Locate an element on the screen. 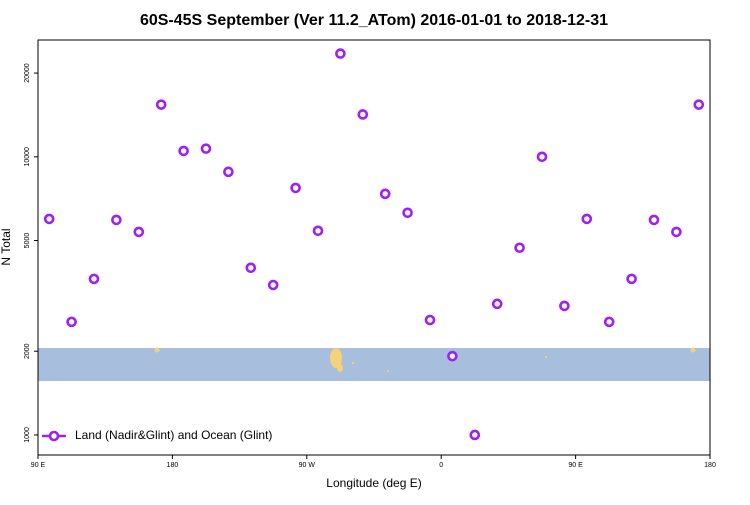 Image resolution: width=750 pixels, height=505 pixels. land is located at coordinates (425, 359).